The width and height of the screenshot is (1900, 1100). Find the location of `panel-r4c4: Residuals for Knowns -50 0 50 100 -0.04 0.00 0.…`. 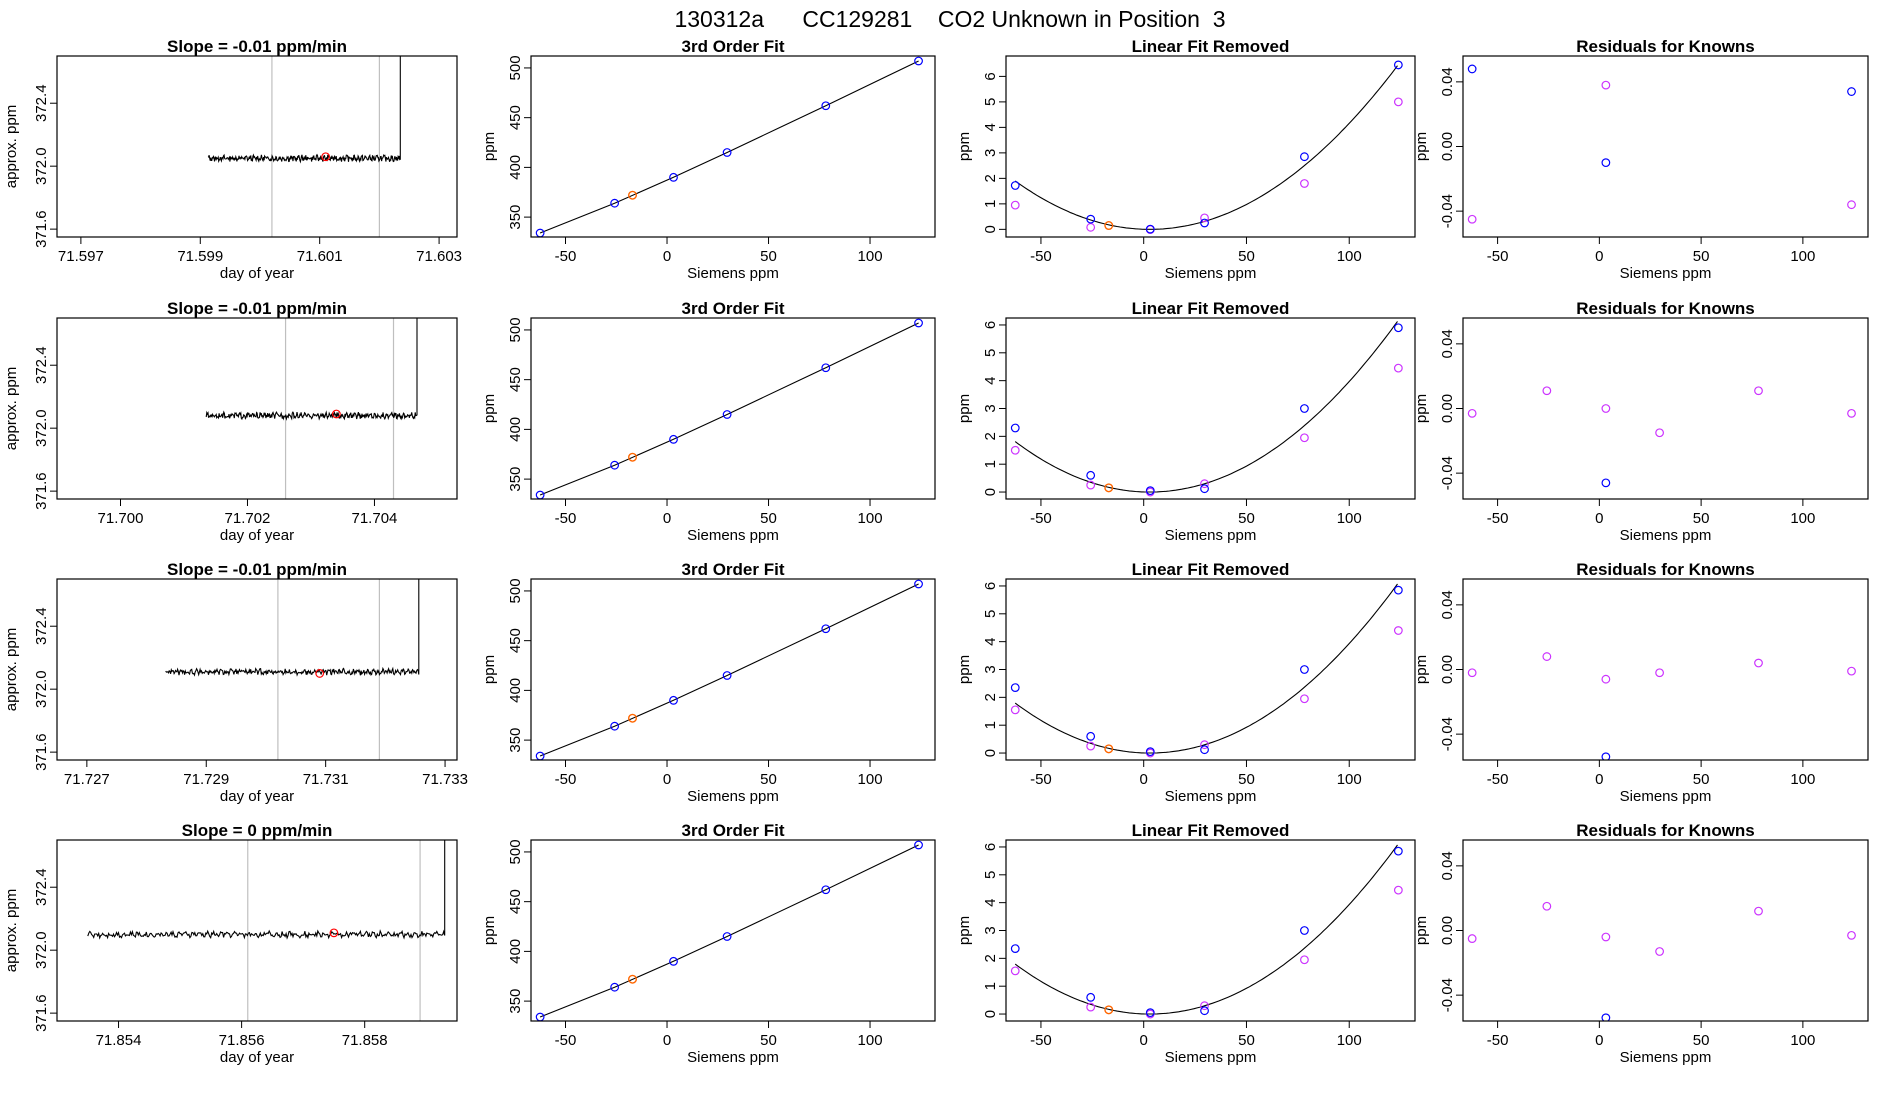

panel-r4c4: Residuals for Knowns -50 0 50 100 -0.04 0.00 0.… is located at coordinates (1641, 943).